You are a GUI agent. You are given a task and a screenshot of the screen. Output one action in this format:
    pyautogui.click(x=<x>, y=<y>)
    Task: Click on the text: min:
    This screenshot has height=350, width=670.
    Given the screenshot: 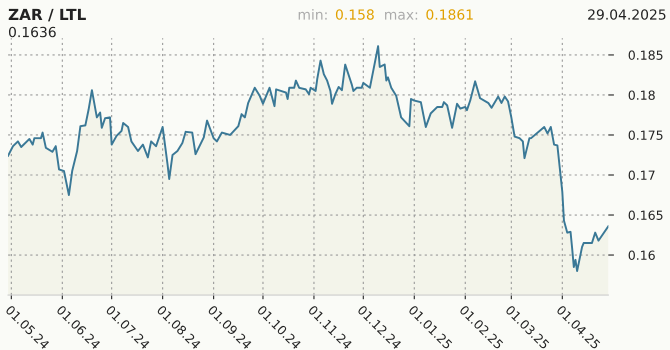 What is the action you would take?
    pyautogui.click(x=312, y=14)
    